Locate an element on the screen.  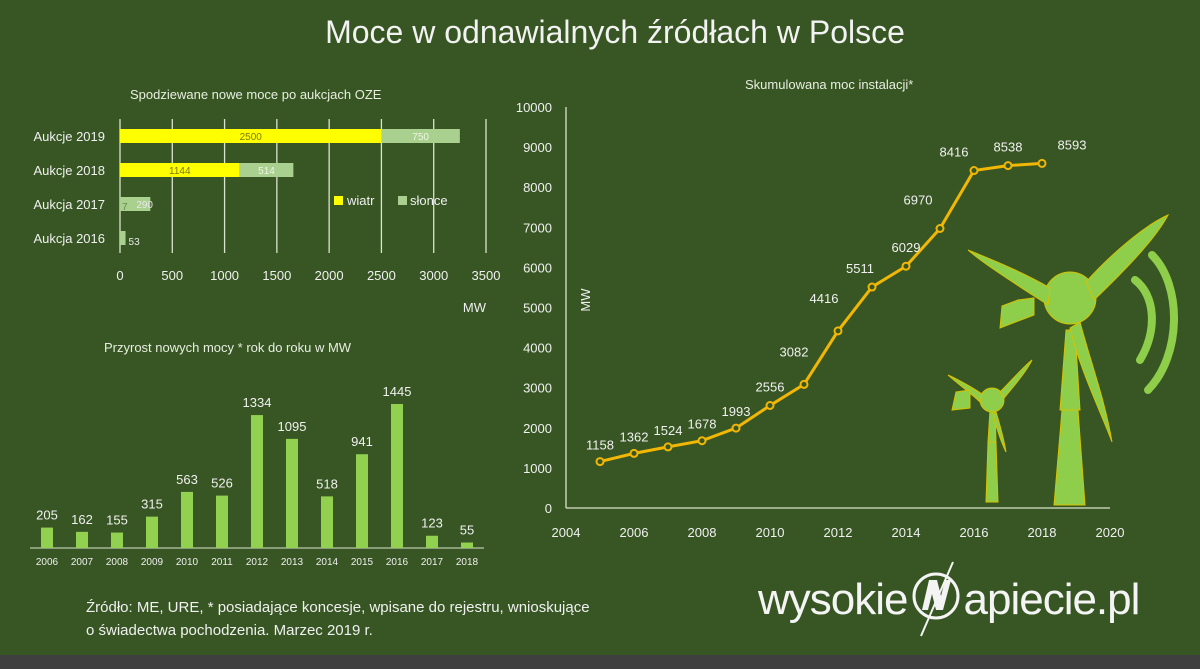
svg-text: 500 is located at coordinates (172, 275).